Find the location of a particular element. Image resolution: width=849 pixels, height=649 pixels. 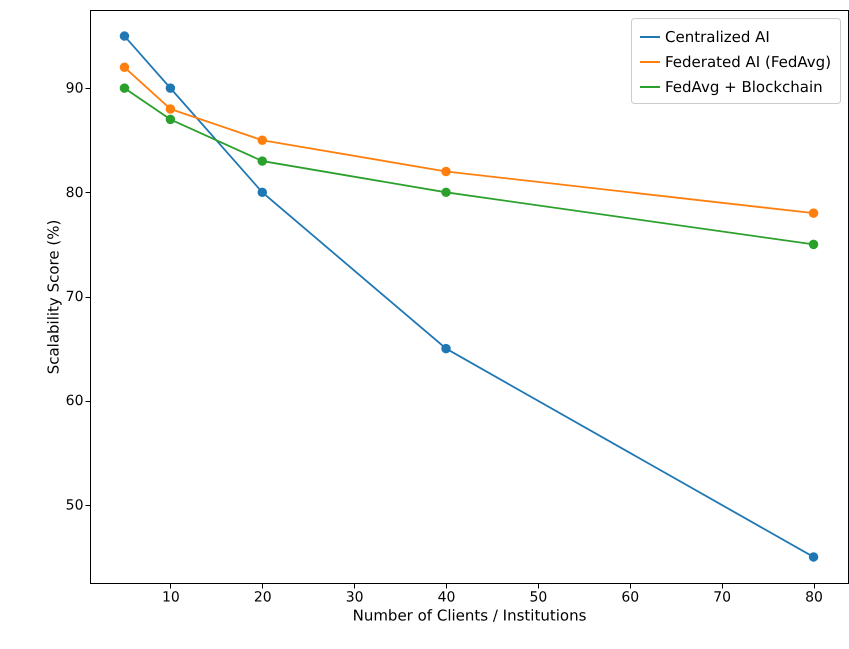

x-tick-label: 10 is located at coordinates (171, 598).